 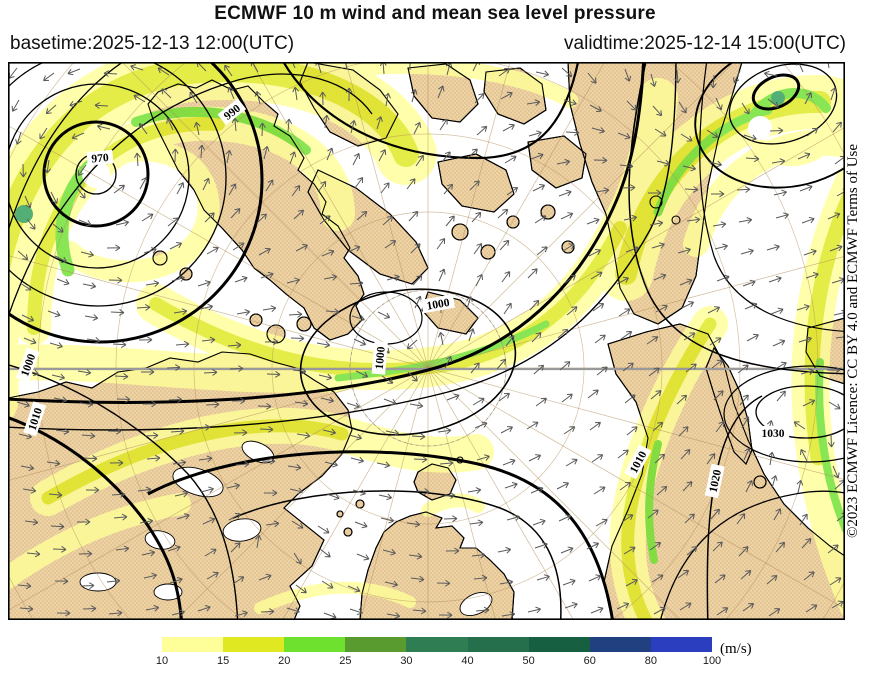 I want to click on legend-tick-label: 60, so click(x=589, y=661).